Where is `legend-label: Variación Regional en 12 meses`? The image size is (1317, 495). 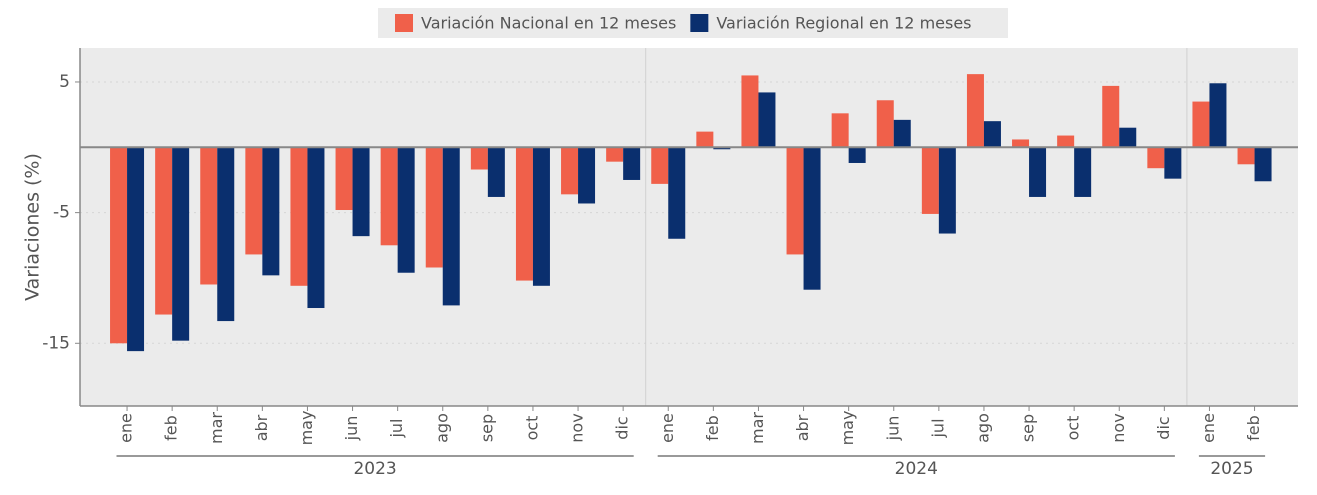 legend-label: Variación Regional en 12 meses is located at coordinates (843, 23).